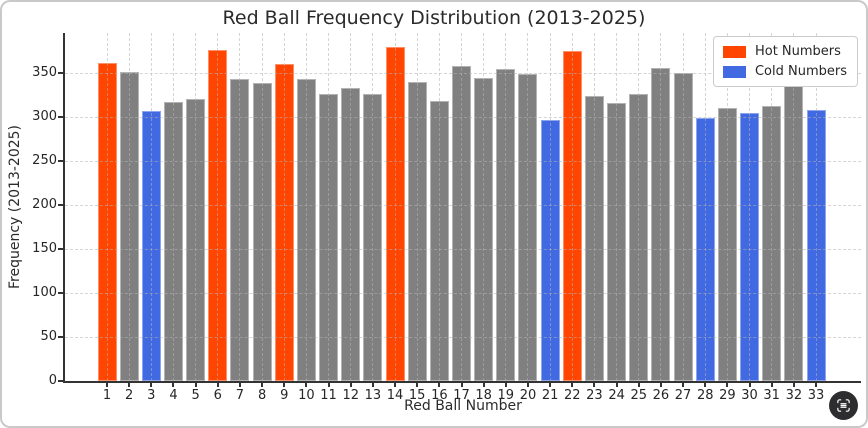  Describe the element at coordinates (616, 395) in the screenshot. I see `x-tick-label-24: 24` at that location.